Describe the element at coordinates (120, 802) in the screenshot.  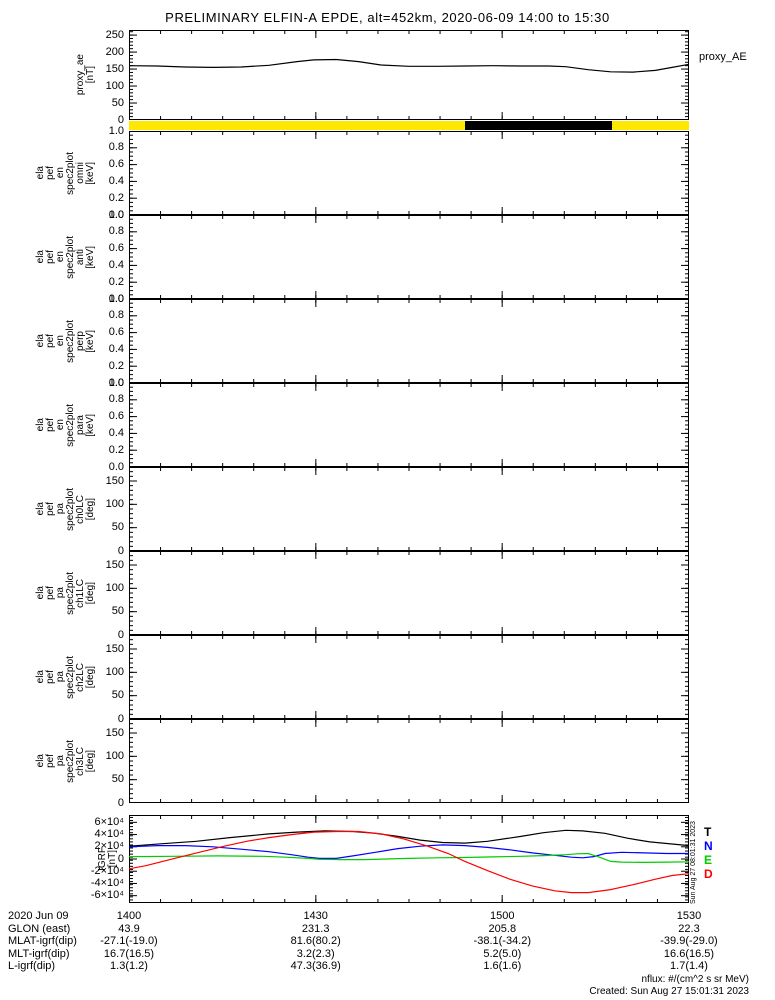
I see `ytick-label-pa_spec_ch3LC: 0` at that location.